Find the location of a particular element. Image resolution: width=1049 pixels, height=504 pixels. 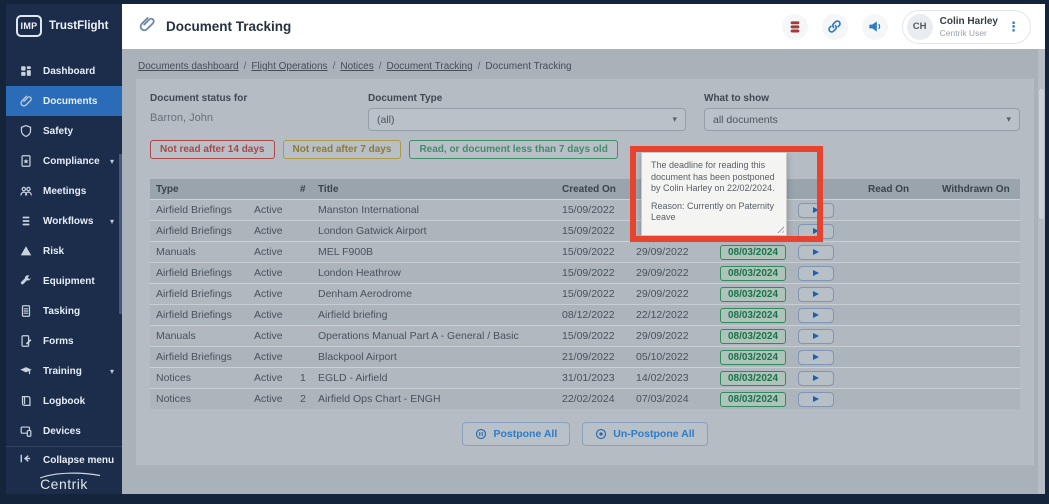

sidebar-item-documents: Documents is located at coordinates (64, 101).